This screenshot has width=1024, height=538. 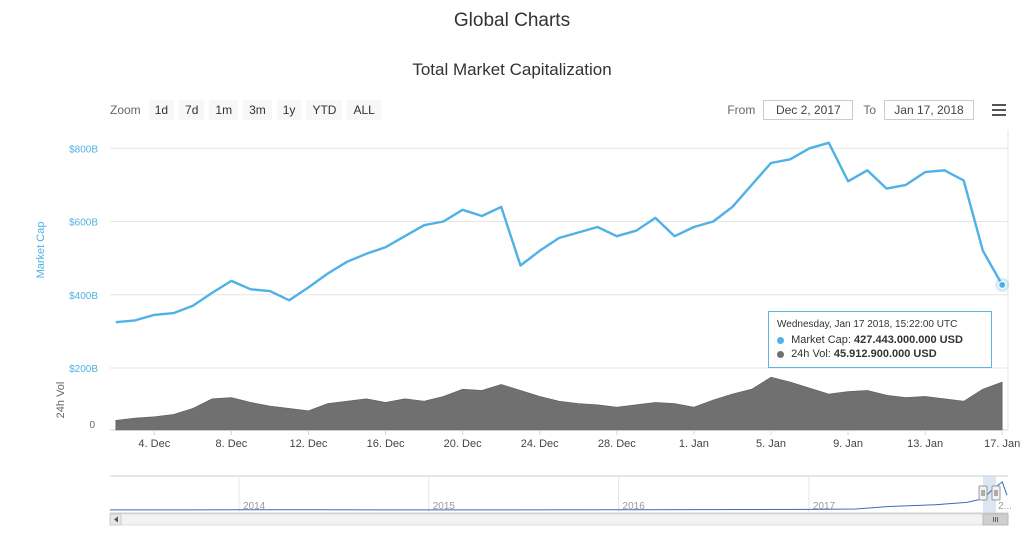 I want to click on tooltip-volume-label: 24h Vol:, so click(x=811, y=354).